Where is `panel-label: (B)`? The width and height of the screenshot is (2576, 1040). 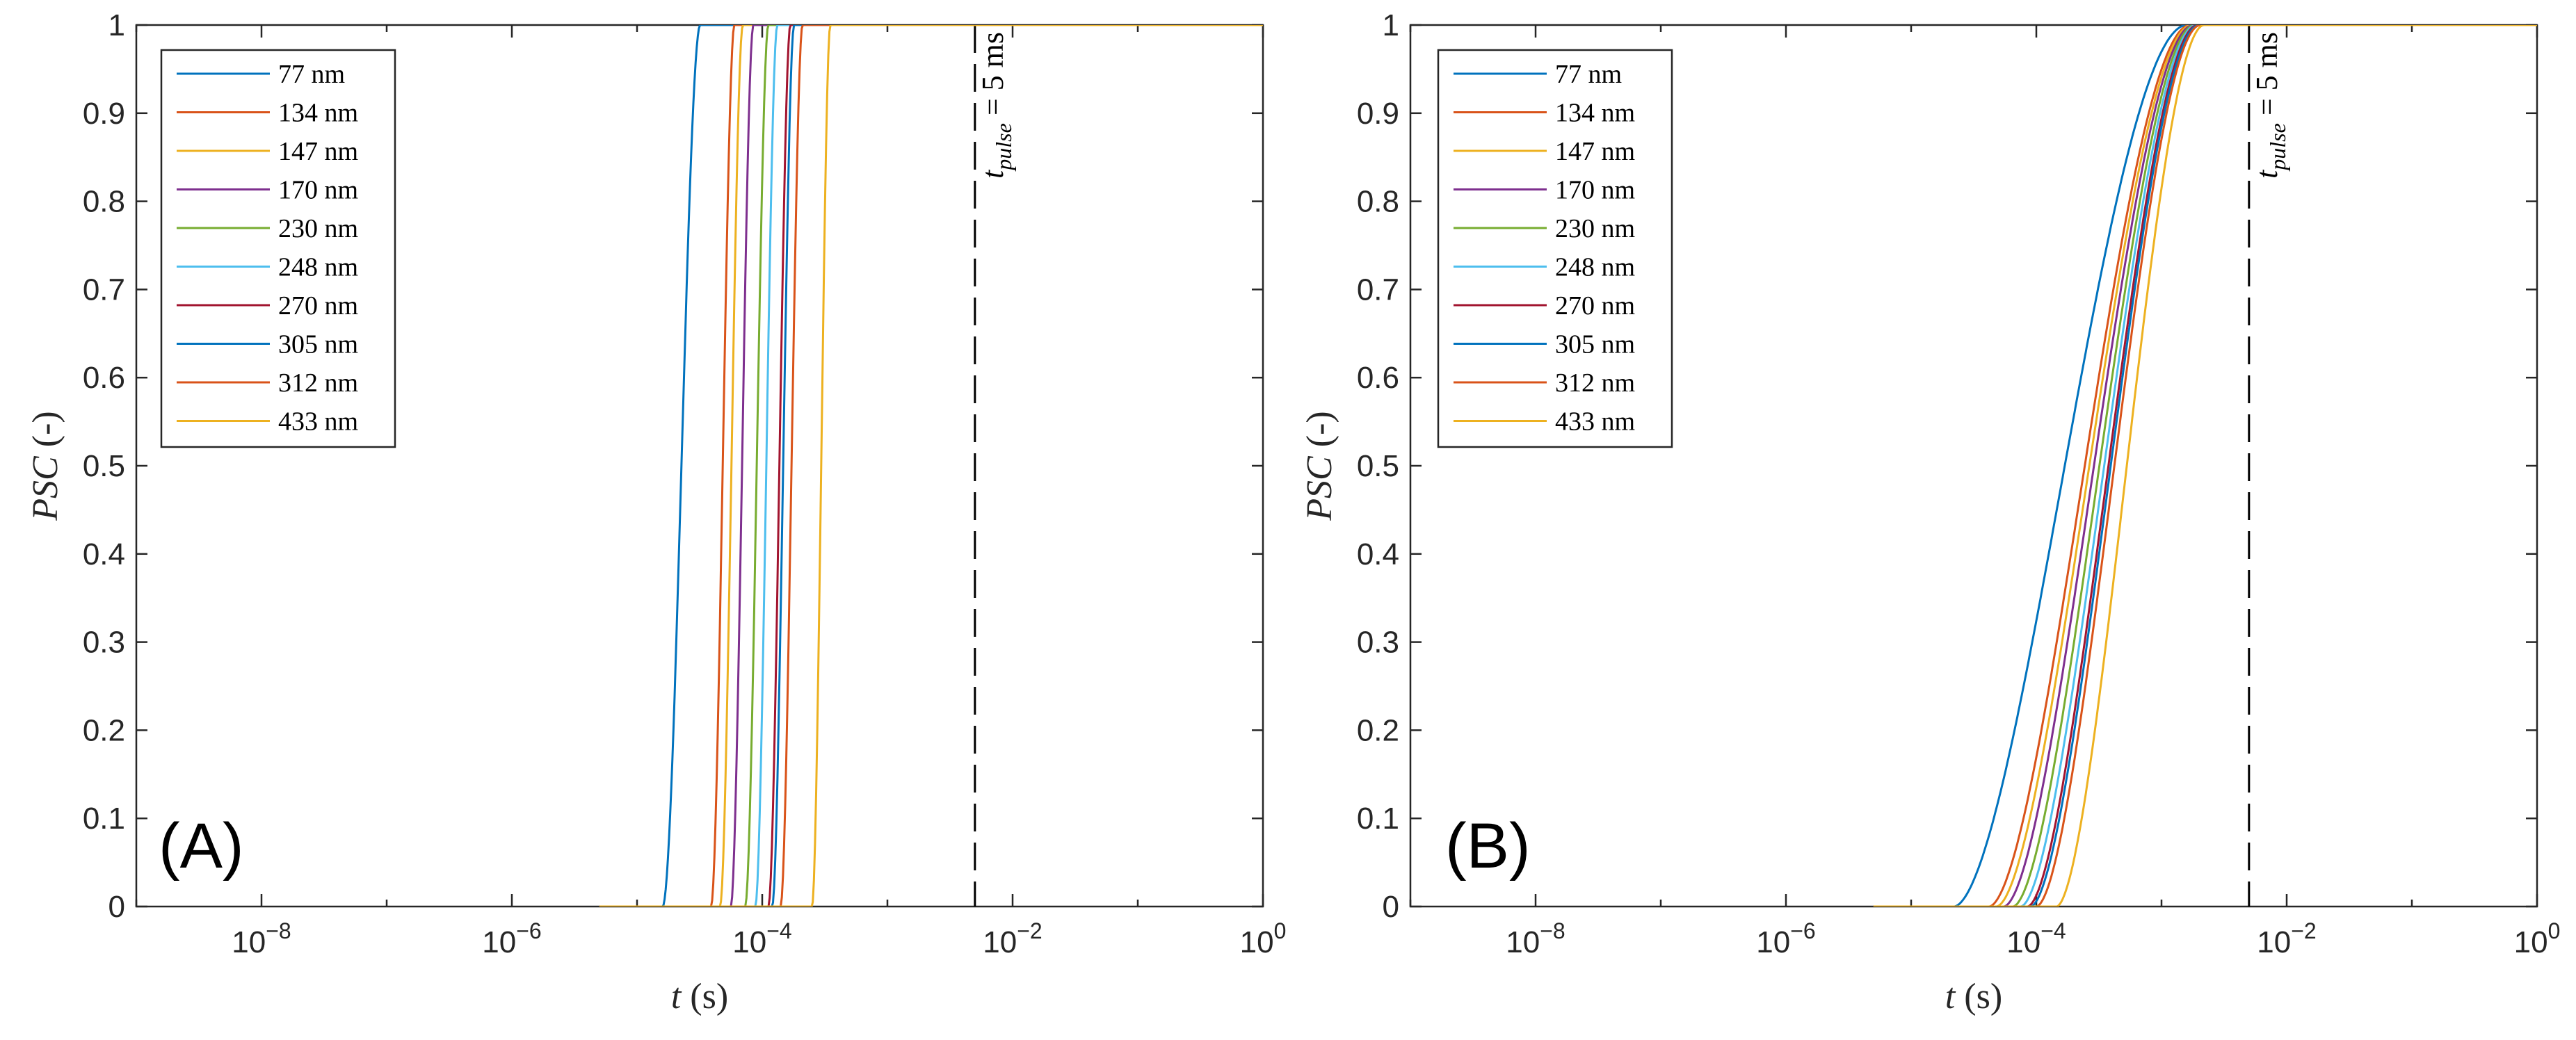 panel-label: (B) is located at coordinates (1488, 846).